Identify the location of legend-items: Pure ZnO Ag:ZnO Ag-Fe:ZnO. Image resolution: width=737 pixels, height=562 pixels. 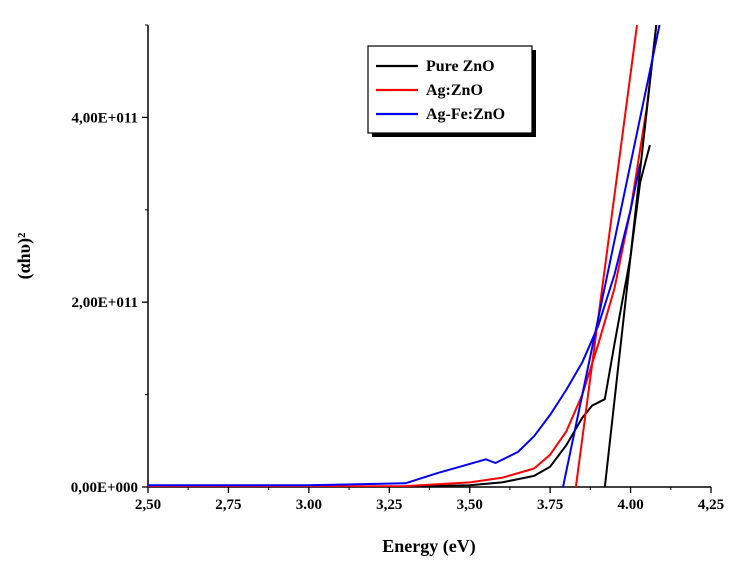
(440, 90).